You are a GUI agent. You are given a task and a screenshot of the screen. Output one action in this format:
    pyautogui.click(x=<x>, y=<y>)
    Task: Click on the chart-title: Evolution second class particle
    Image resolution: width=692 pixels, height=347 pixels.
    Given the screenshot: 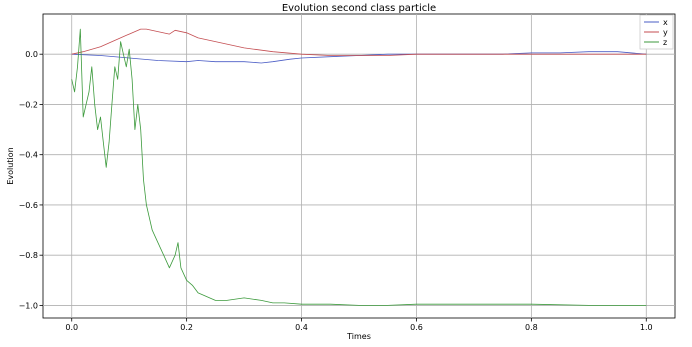 What is the action you would take?
    pyautogui.click(x=359, y=8)
    